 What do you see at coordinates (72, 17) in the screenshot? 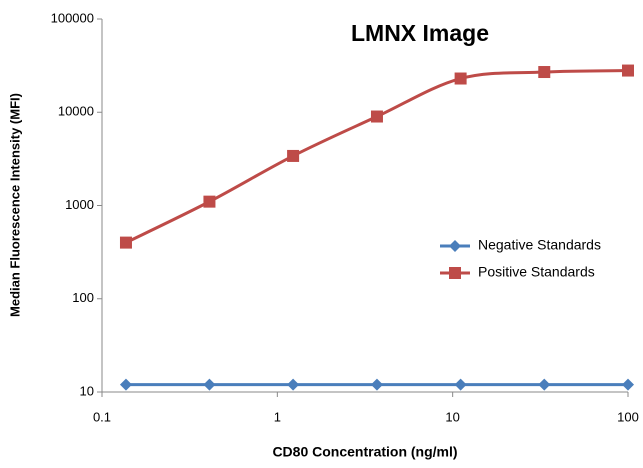
I see `y-tick-label: 100000` at bounding box center [72, 17].